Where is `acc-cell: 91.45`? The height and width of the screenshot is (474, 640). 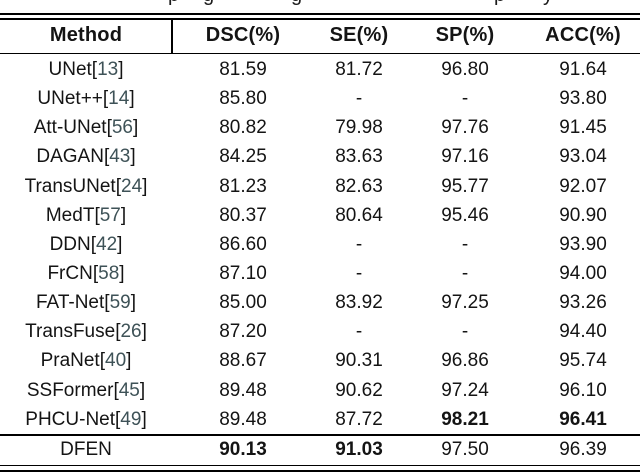 acc-cell: 91.45 is located at coordinates (583, 128).